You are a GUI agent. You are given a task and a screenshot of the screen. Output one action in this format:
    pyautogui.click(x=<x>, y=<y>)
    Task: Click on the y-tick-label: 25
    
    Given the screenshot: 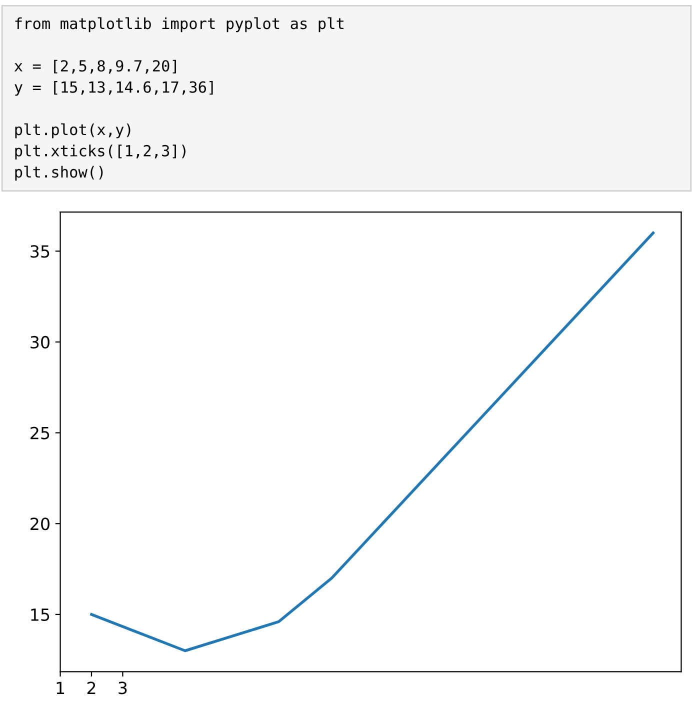 What is the action you would take?
    pyautogui.click(x=40, y=433)
    